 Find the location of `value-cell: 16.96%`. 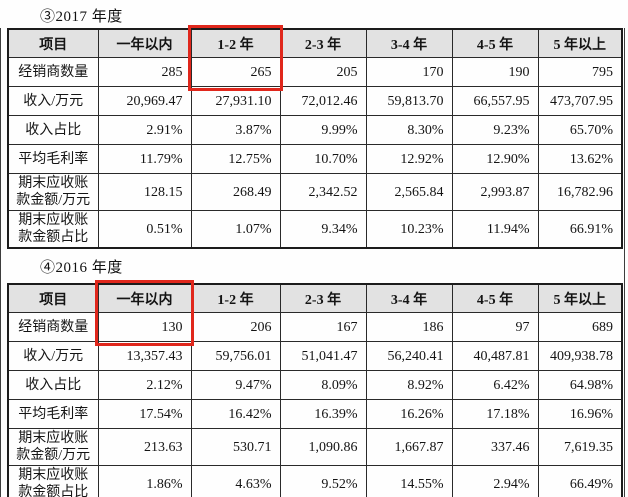

value-cell: 16.96% is located at coordinates (580, 414).